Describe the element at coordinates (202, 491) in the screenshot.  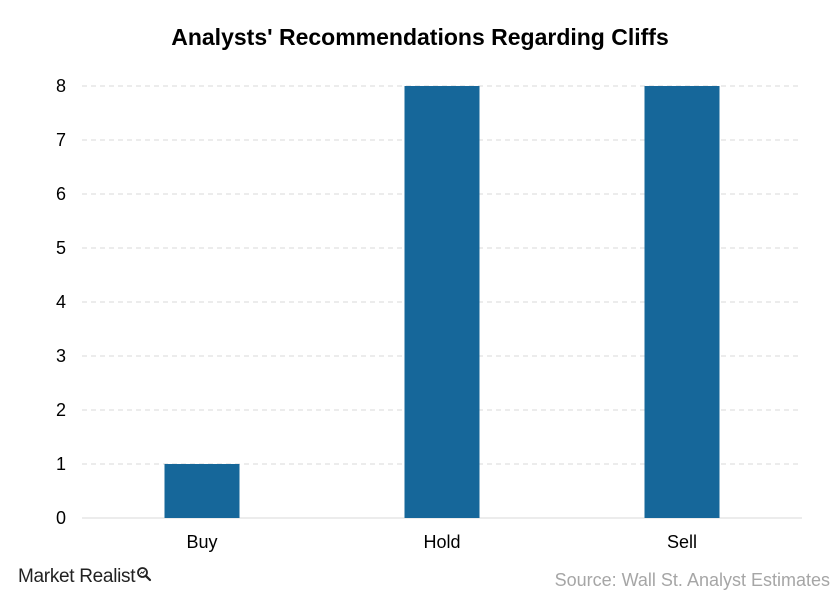
I see `bar-buy` at that location.